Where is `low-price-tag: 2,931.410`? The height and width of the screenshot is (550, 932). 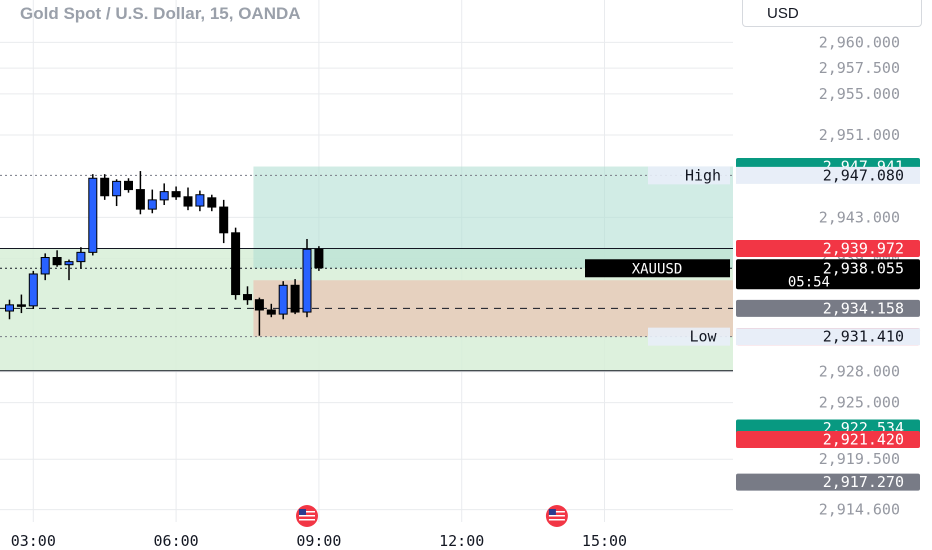
low-price-tag: 2,931.410 is located at coordinates (863, 337).